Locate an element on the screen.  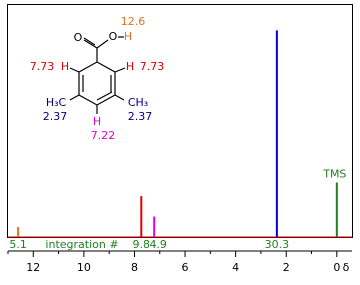
shift-label: 12.6 is located at coordinates (133, 21).